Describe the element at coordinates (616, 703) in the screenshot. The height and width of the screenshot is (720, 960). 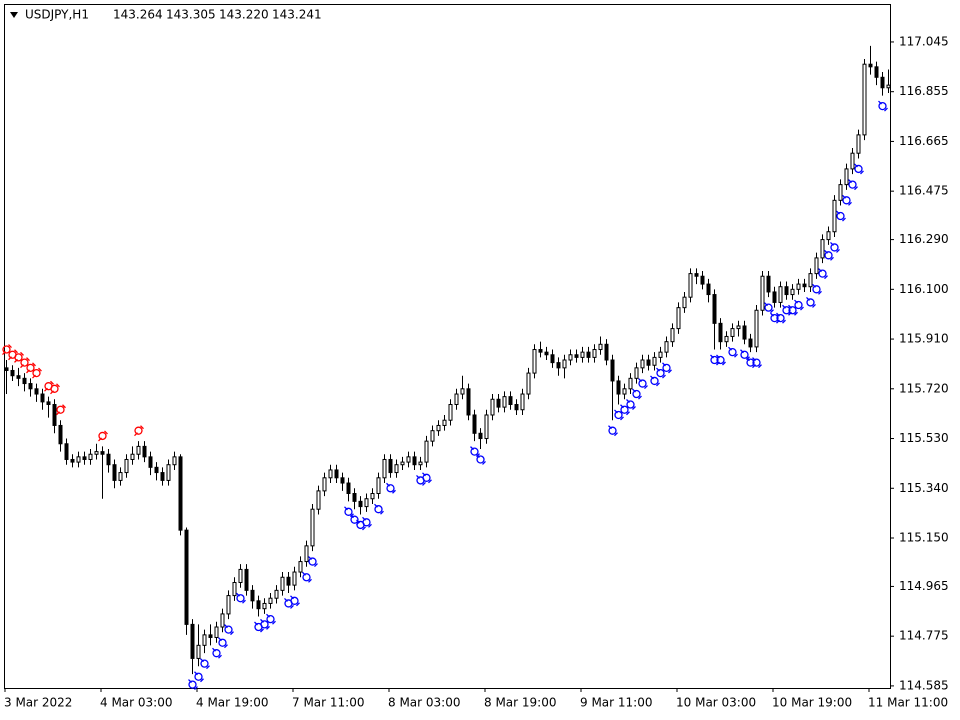
I see `x-tick-label: 9 Mar 11:00` at that location.